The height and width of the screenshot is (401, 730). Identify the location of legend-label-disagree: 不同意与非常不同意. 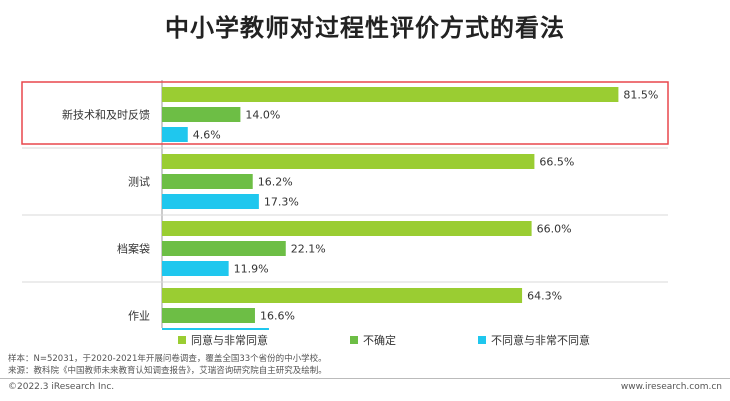
(540, 340).